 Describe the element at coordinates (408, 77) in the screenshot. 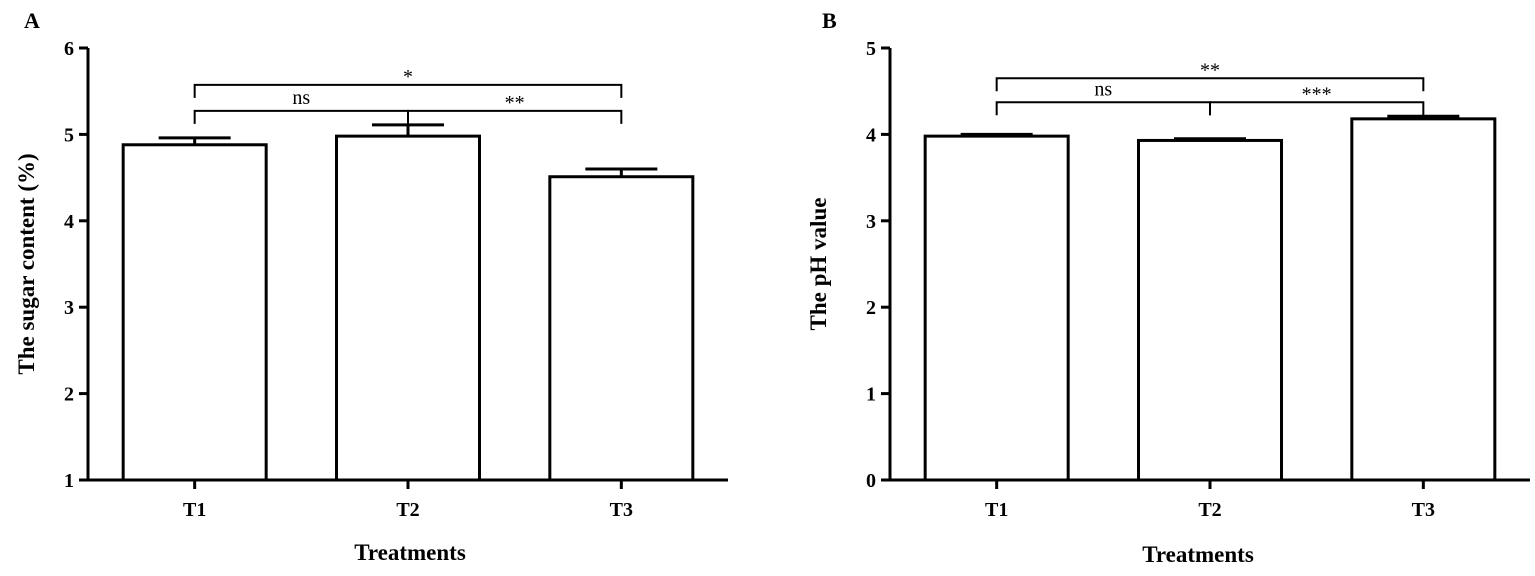

I see `significance-label: *` at that location.